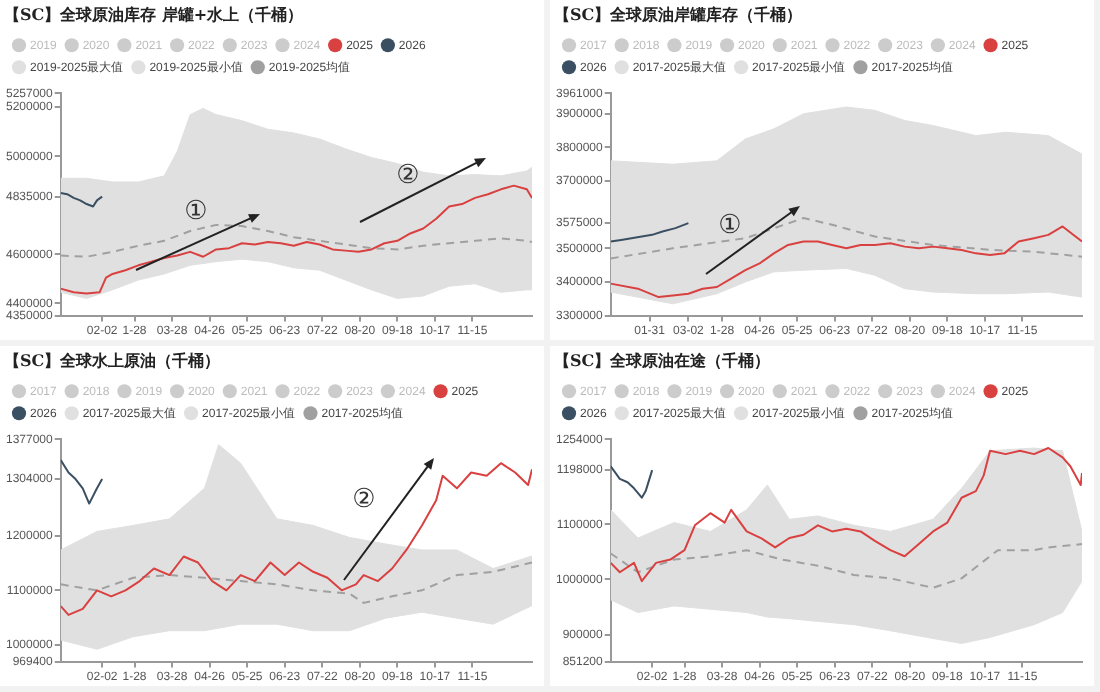 The height and width of the screenshot is (692, 1100). What do you see at coordinates (112, 359) in the screenshot?
I see `chart-title: 【SC】全球水上原油（千桶）` at bounding box center [112, 359].